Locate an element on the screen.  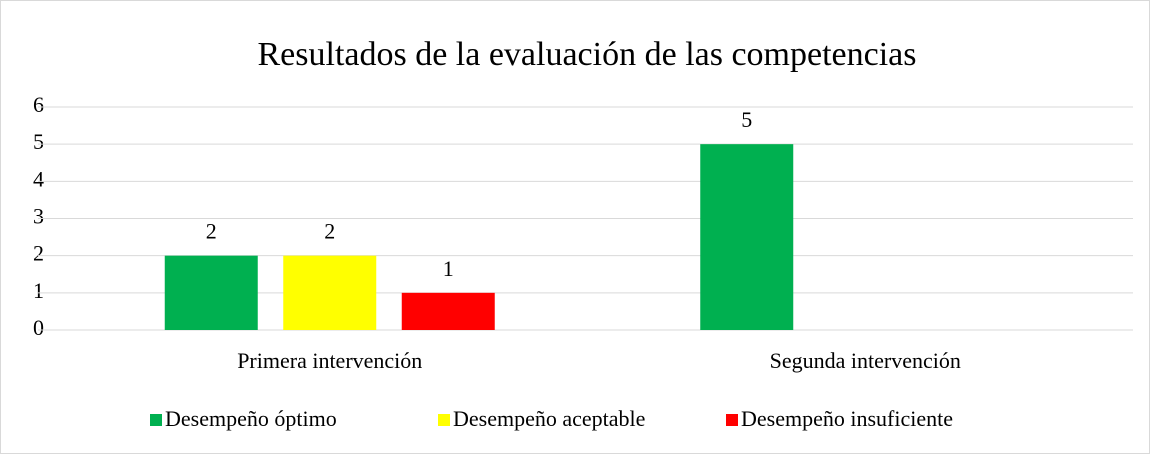
y-tick-label: 5 is located at coordinates (38, 141).